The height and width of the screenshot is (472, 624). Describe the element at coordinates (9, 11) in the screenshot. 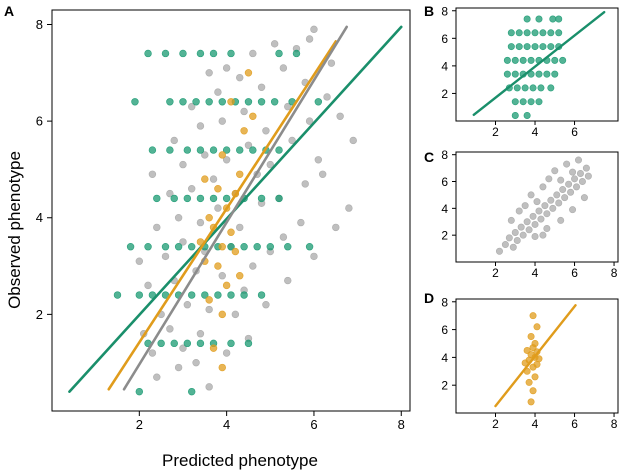

I see `panel-letter-a: A` at that location.